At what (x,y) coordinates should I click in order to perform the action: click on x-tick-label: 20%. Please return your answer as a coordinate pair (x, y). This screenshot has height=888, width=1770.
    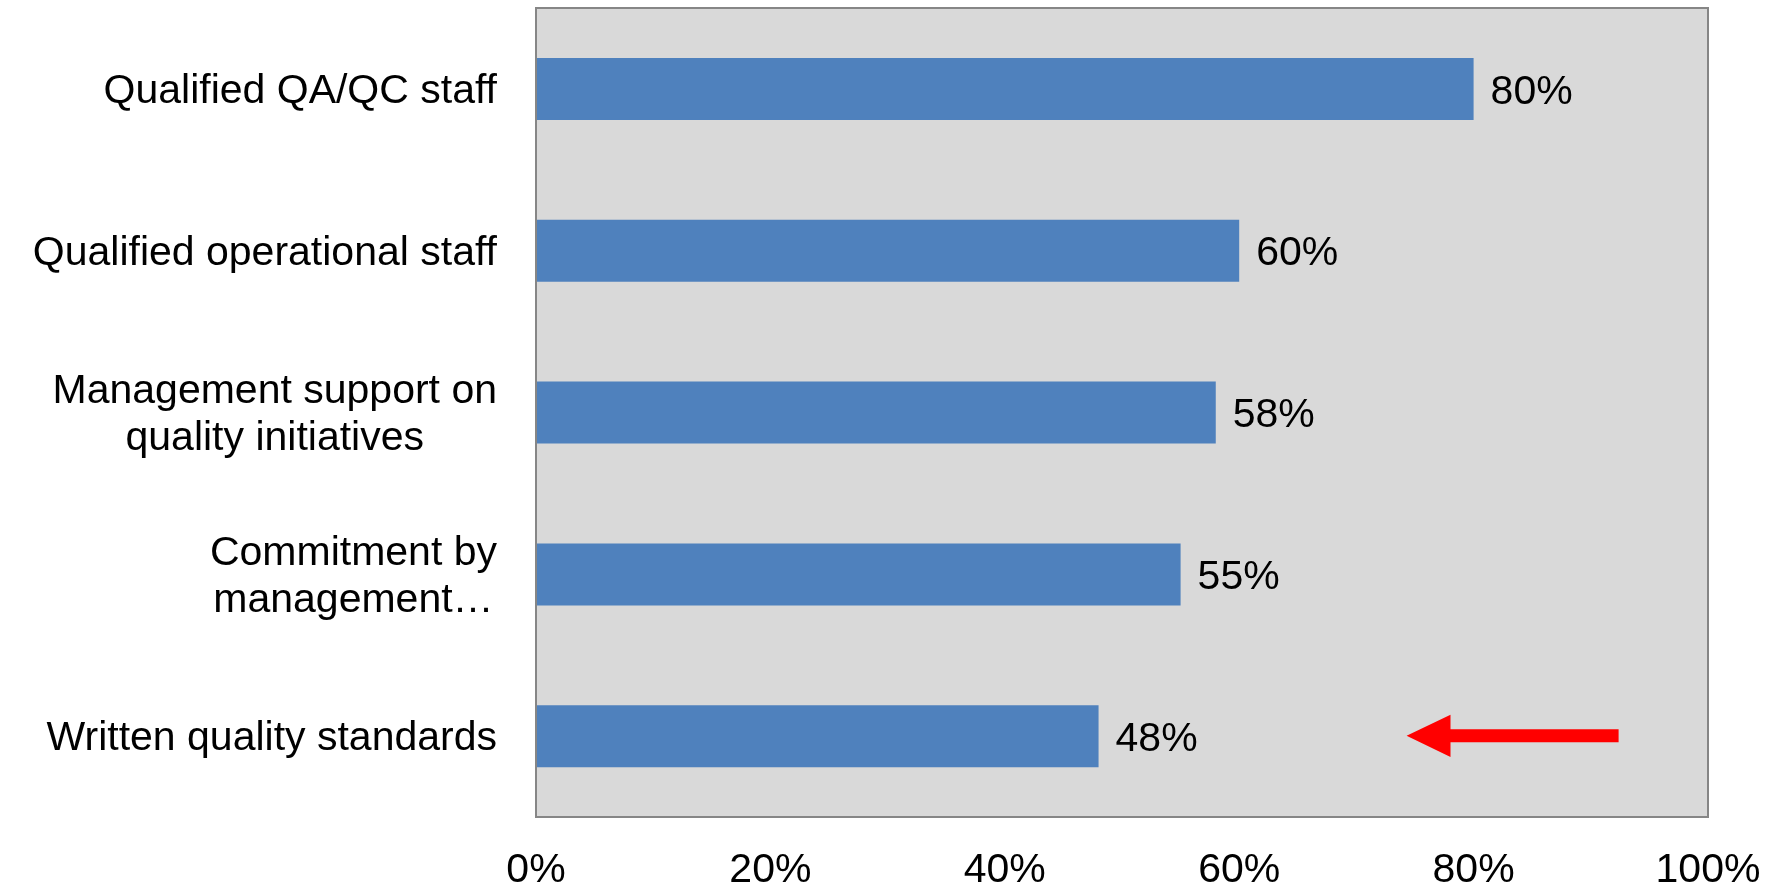
    Looking at the image, I should click on (770, 866).